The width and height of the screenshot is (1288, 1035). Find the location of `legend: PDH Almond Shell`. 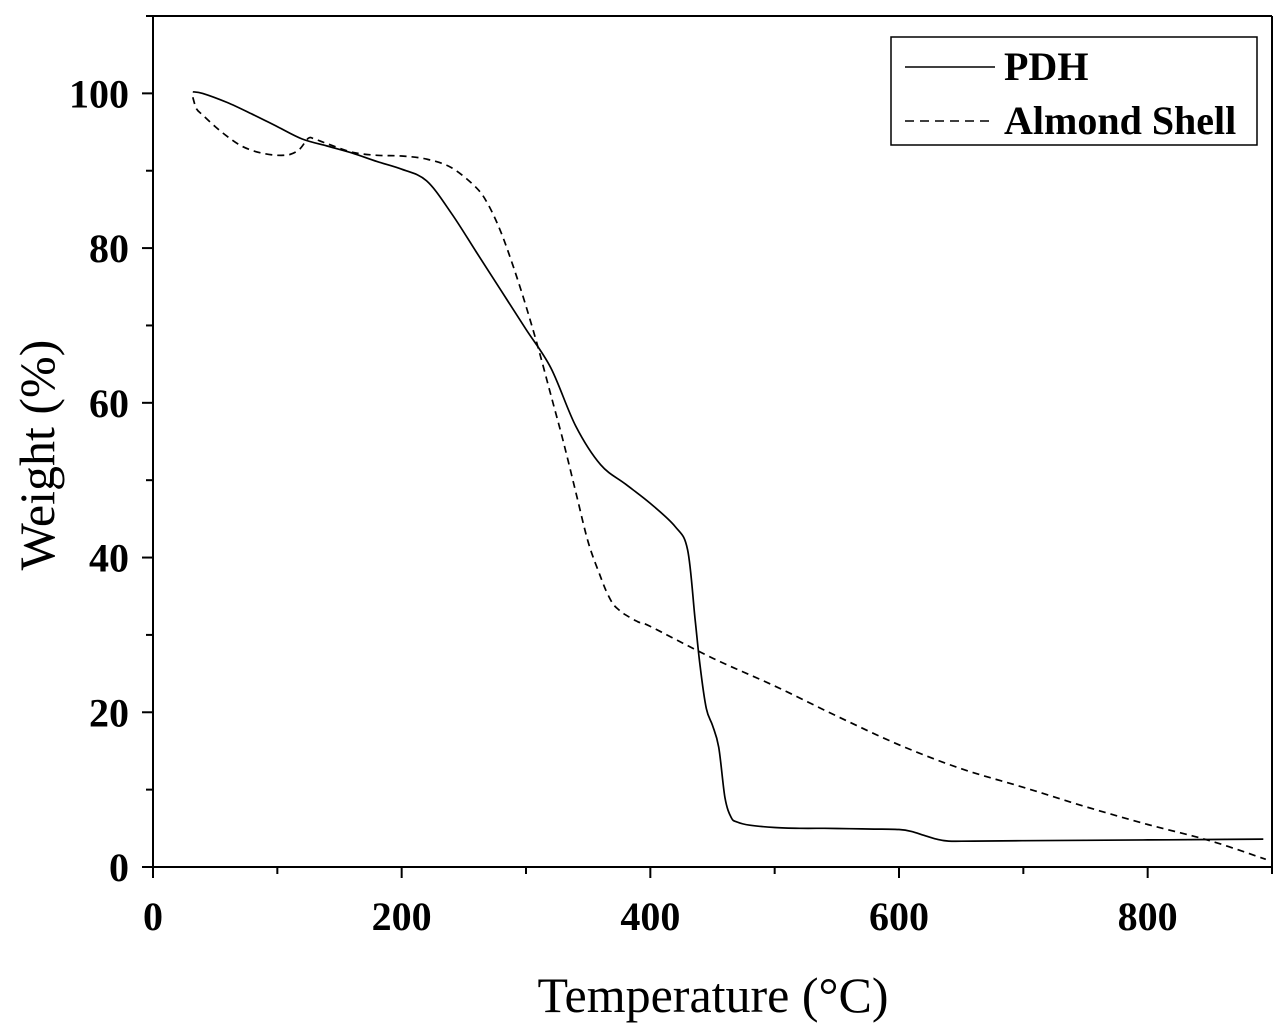

legend: PDH Almond Shell is located at coordinates (1074, 91).